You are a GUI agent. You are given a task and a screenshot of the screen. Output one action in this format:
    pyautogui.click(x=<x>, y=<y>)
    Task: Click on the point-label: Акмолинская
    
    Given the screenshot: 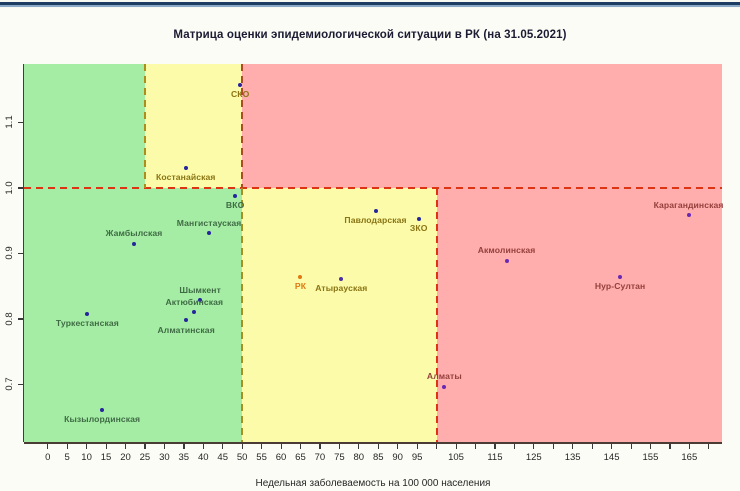 What is the action you would take?
    pyautogui.click(x=506, y=250)
    